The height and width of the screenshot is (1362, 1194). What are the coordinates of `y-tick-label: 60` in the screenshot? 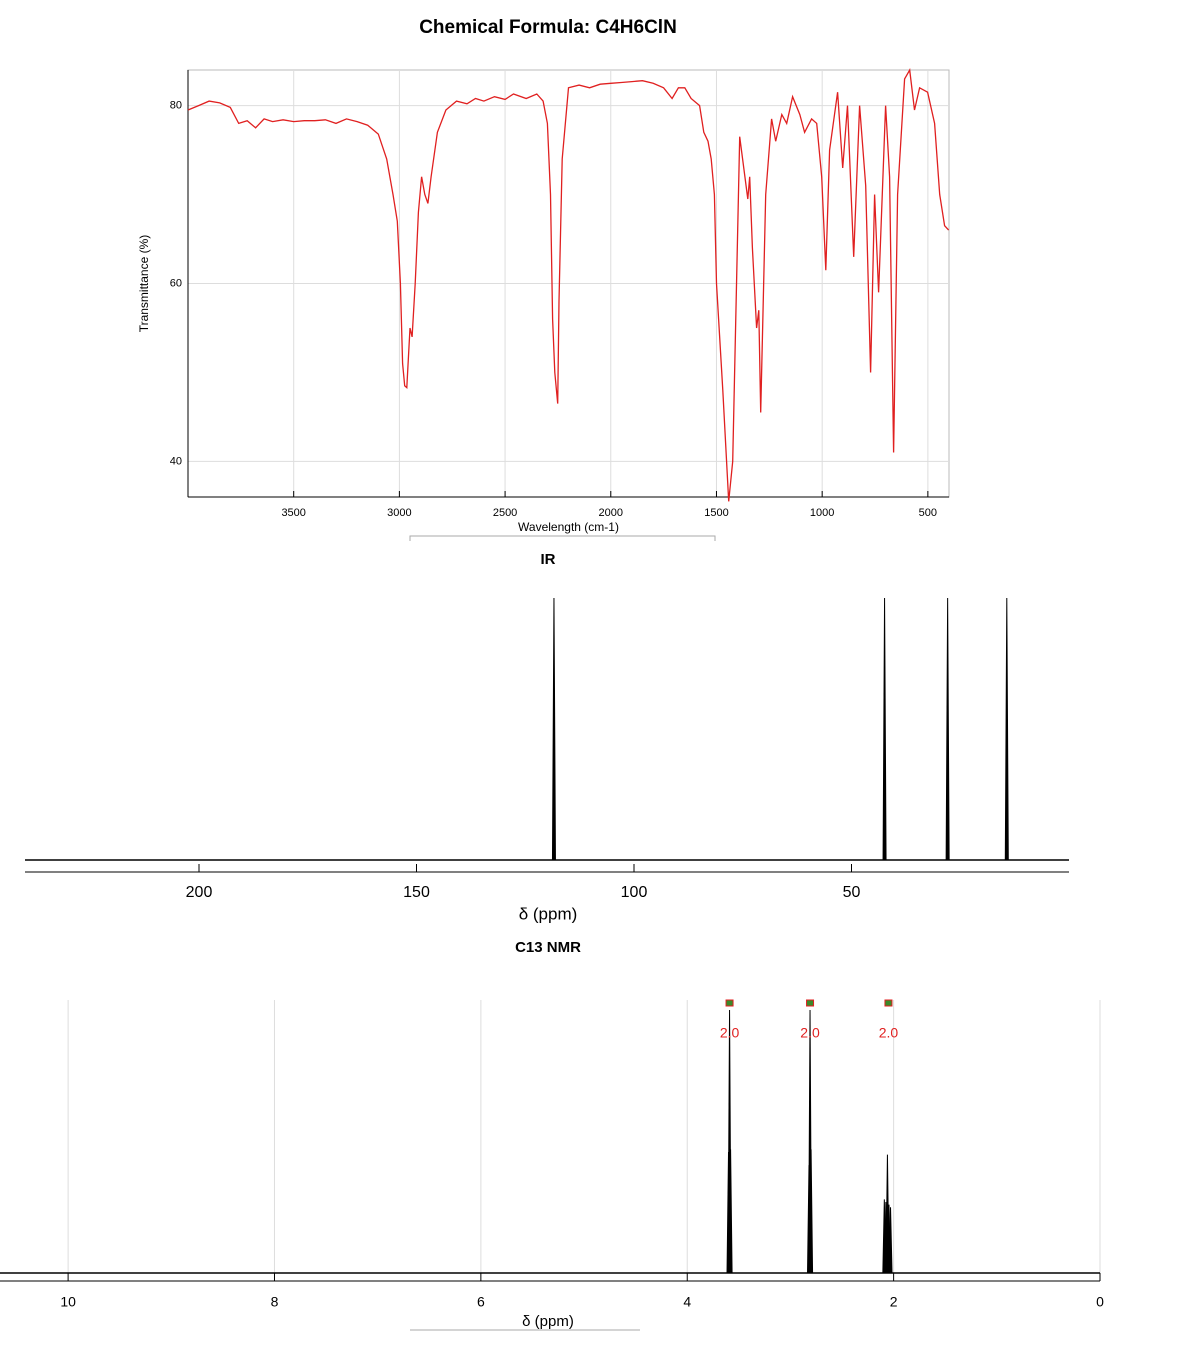 It's located at (176, 283).